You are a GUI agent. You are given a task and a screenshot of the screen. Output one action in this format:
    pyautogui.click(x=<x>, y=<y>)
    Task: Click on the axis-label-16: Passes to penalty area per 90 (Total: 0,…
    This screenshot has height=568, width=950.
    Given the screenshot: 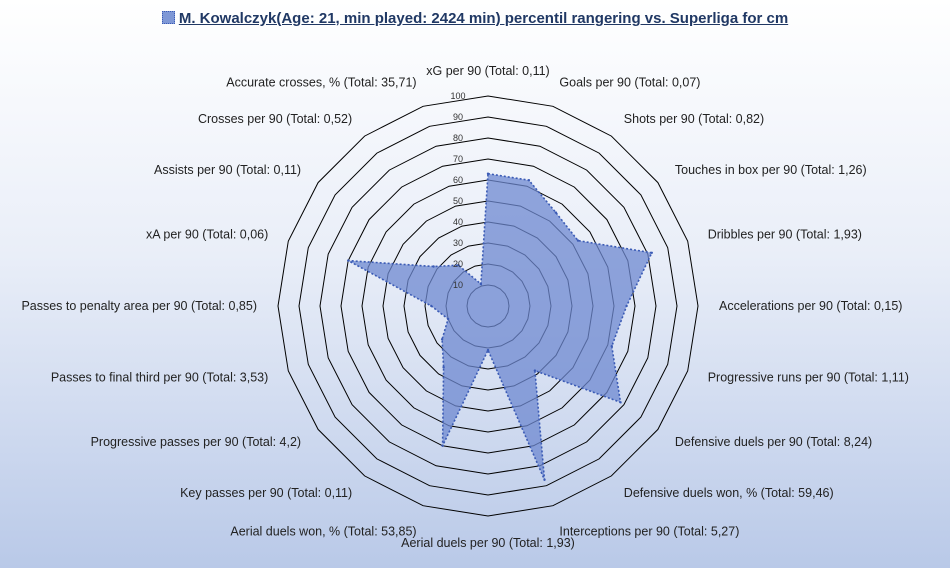 What is the action you would take?
    pyautogui.click(x=139, y=306)
    